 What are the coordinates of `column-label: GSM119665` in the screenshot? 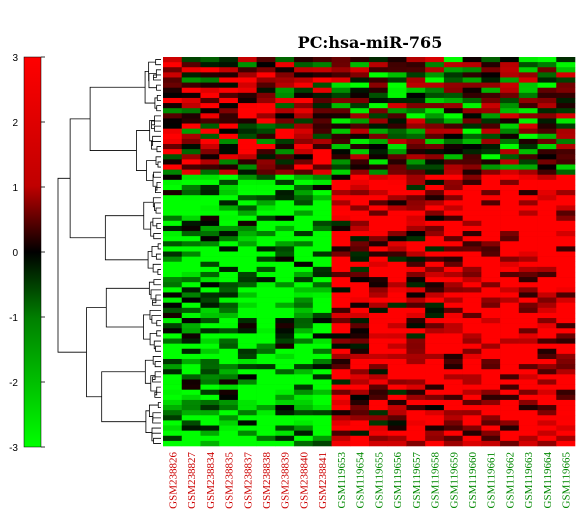 It's located at (567, 480).